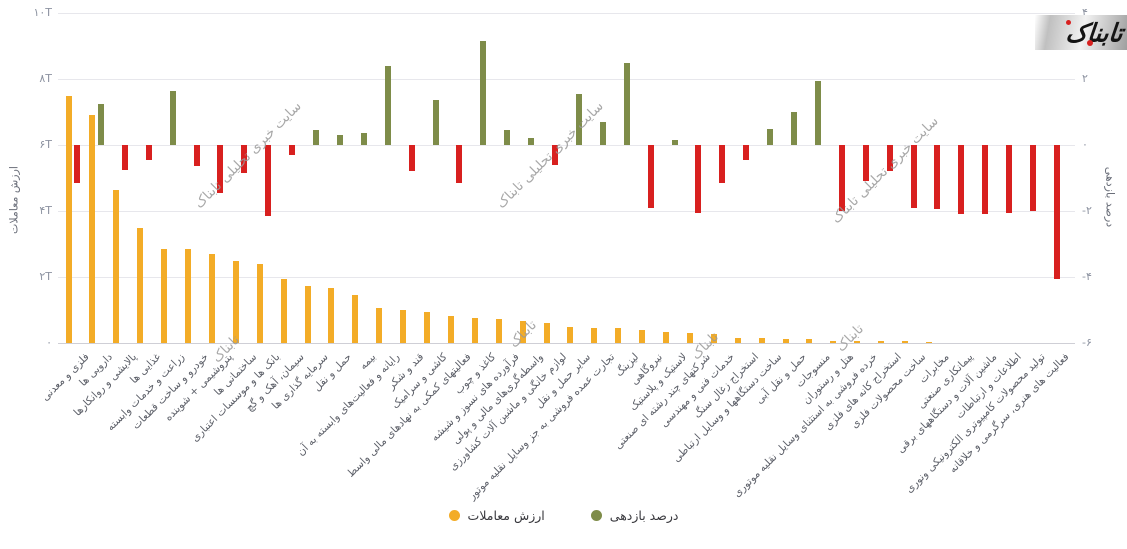 The width and height of the screenshot is (1127, 549). Describe the element at coordinates (45, 276) in the screenshot. I see `left-axis-tick: ۲T` at that location.